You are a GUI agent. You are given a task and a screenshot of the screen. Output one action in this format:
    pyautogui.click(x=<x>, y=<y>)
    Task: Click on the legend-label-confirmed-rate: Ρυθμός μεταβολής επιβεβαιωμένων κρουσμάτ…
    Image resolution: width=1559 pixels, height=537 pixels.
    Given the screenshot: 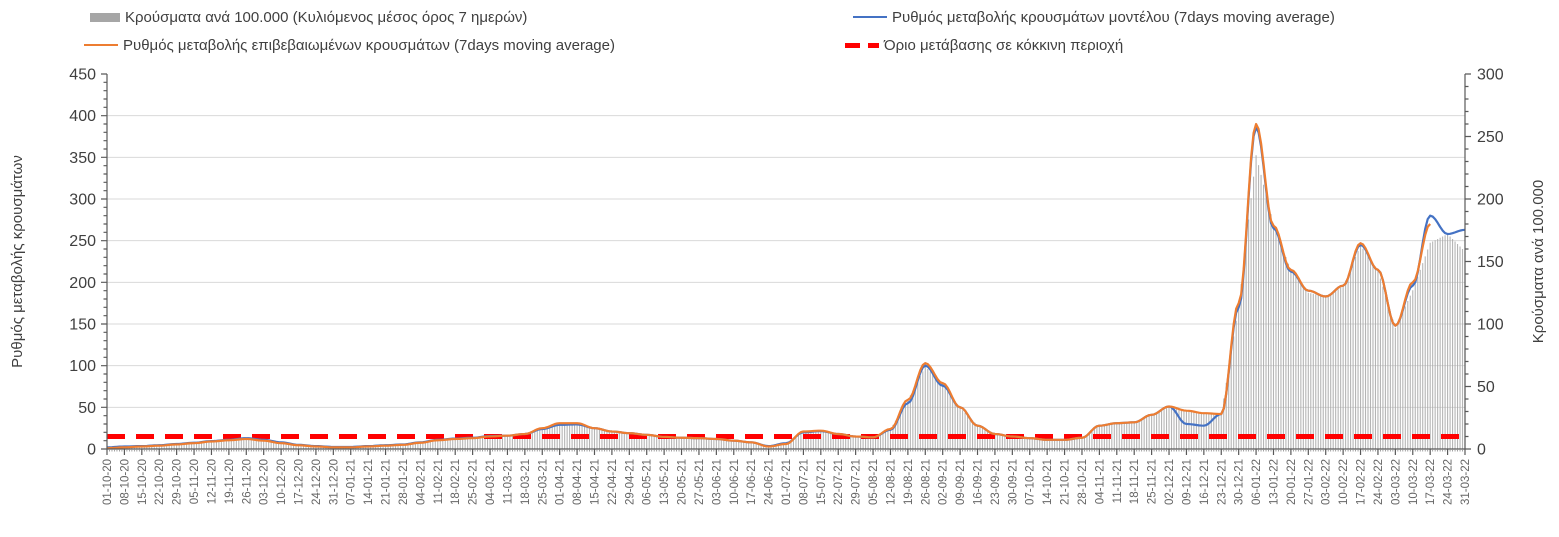 What is the action you would take?
    pyautogui.click(x=369, y=45)
    